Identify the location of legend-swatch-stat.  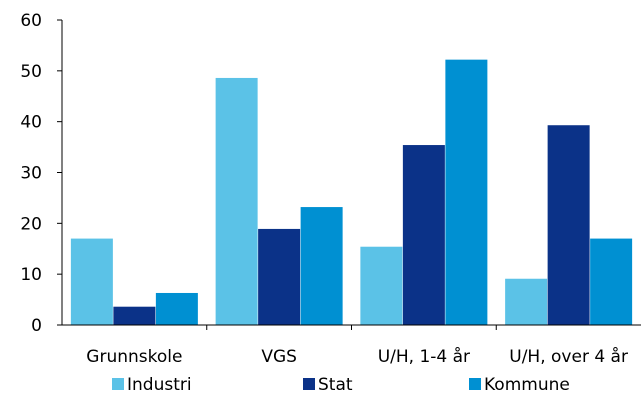
(309, 384).